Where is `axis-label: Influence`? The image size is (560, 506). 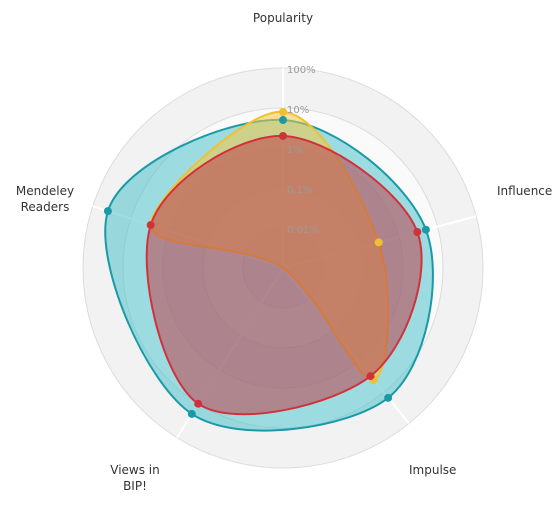 axis-label: Influence is located at coordinates (524, 191).